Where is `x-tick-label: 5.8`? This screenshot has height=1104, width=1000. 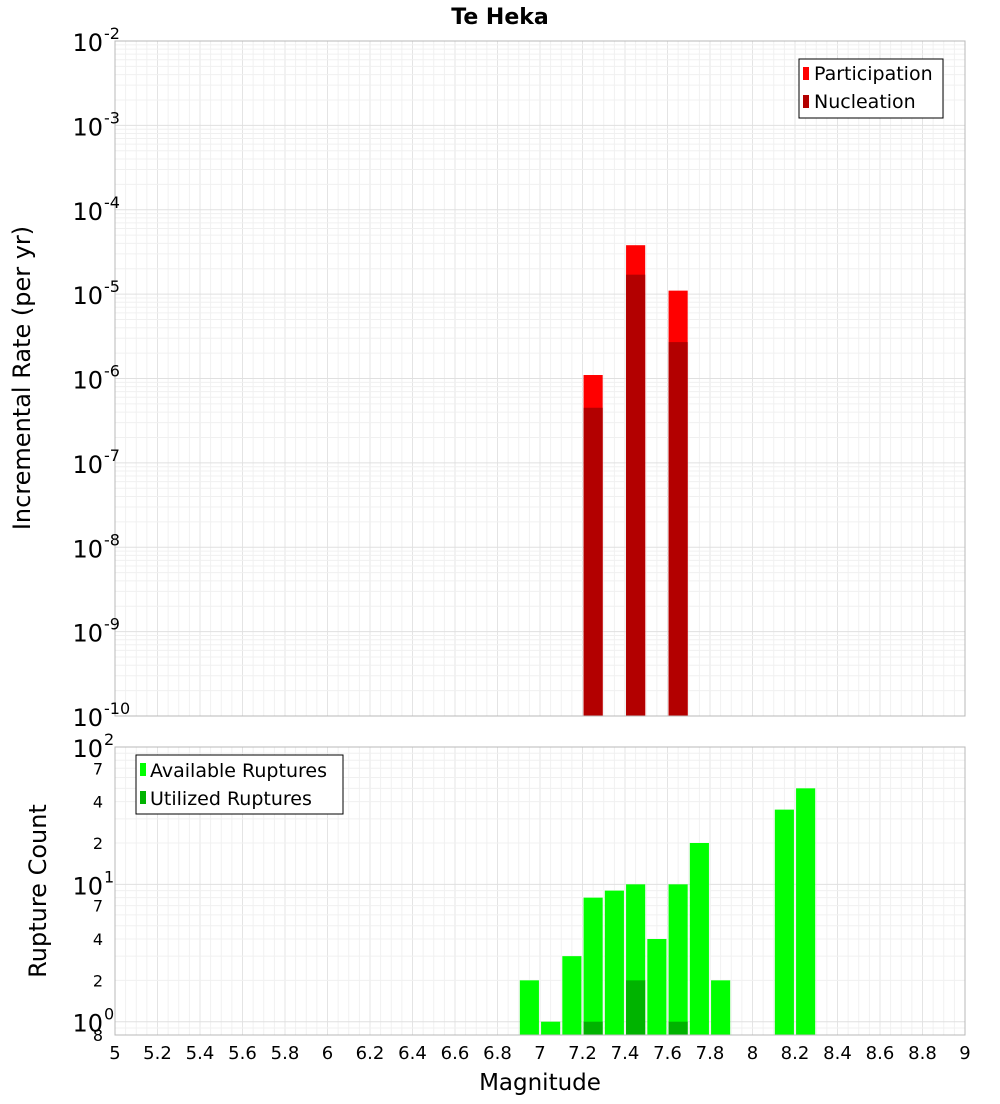
x-tick-label: 5.8 is located at coordinates (285, 1053).